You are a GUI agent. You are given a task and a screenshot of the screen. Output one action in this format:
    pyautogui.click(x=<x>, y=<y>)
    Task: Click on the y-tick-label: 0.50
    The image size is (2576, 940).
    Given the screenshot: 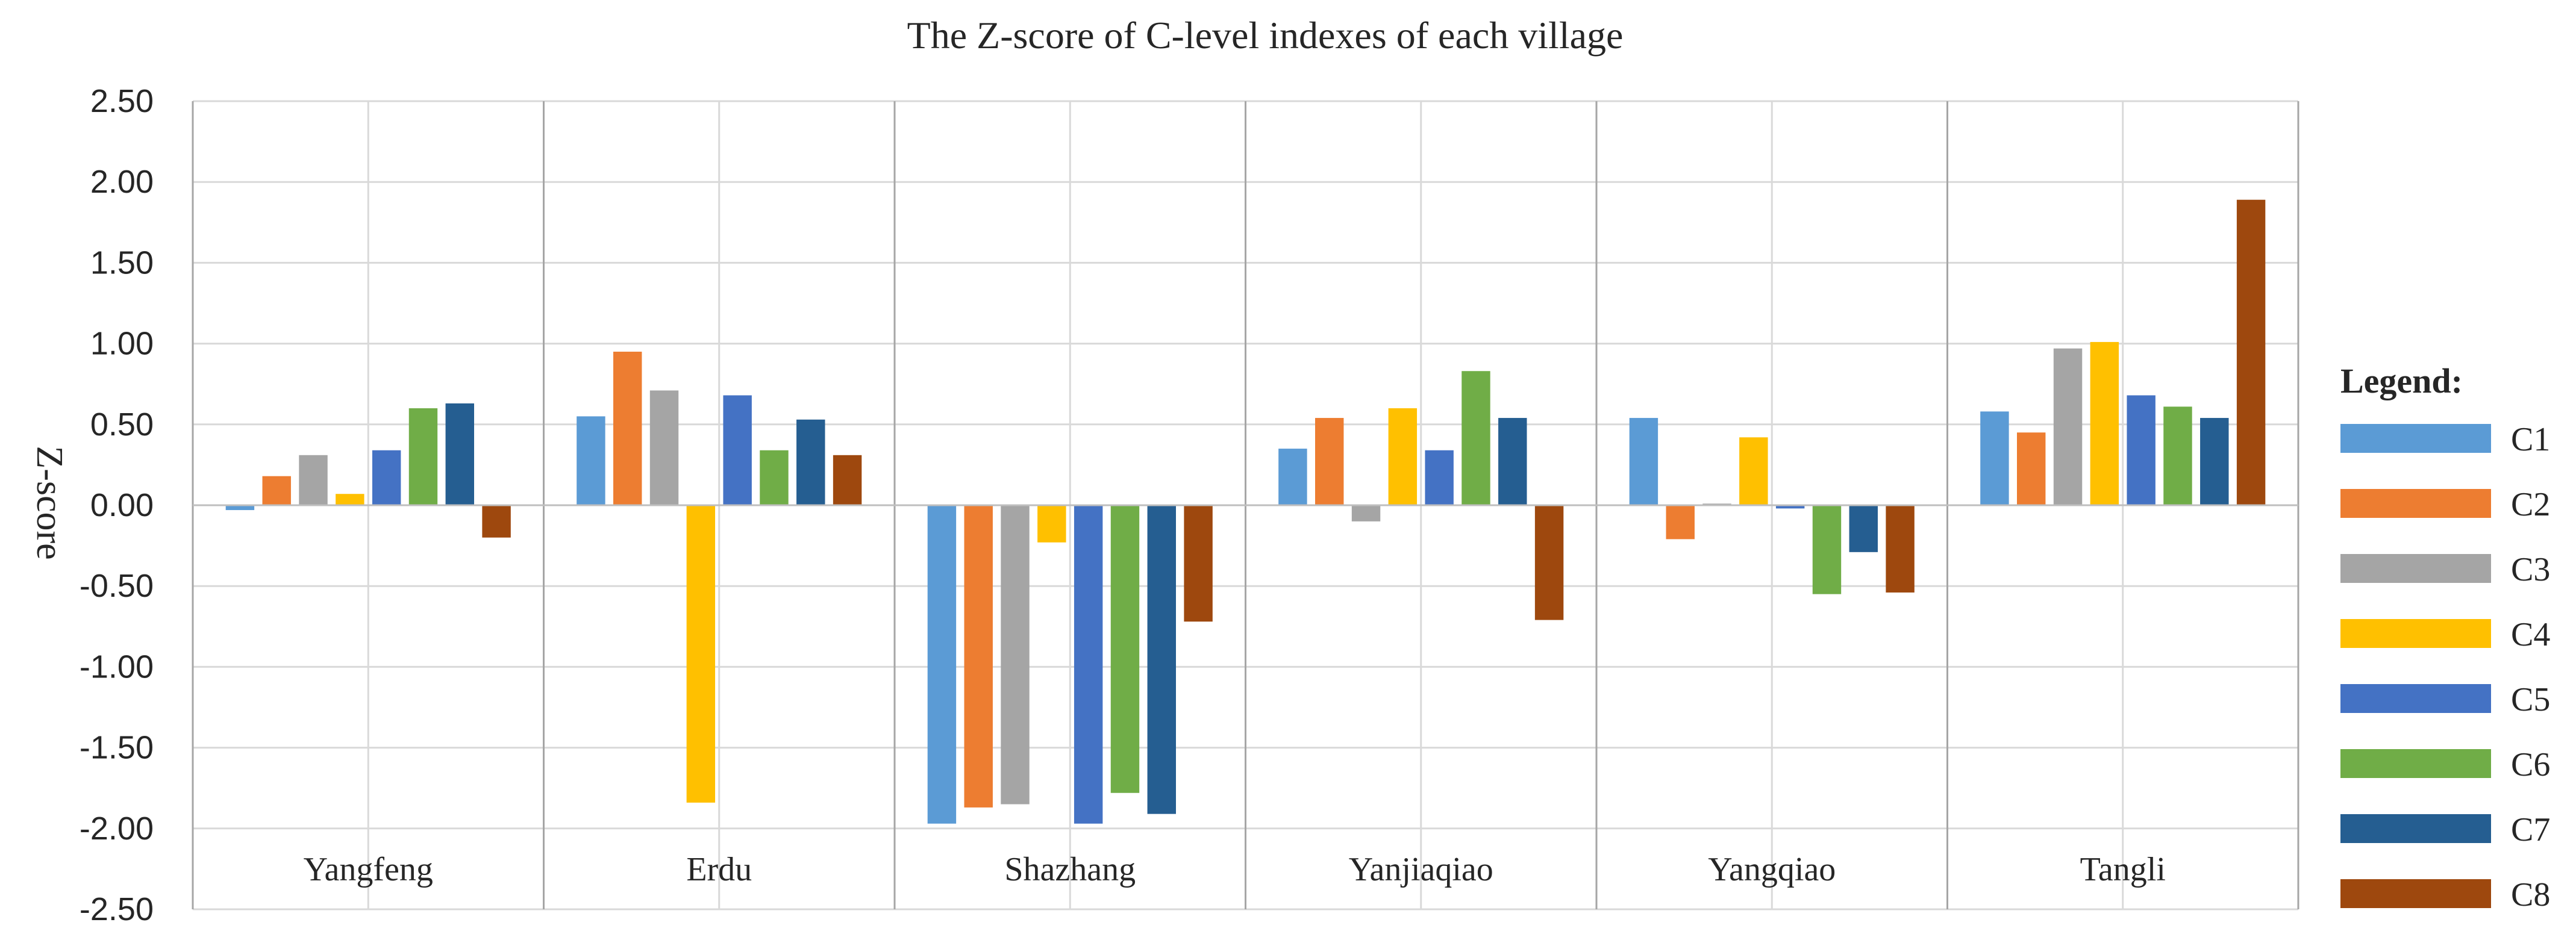 What is the action you would take?
    pyautogui.click(x=122, y=424)
    